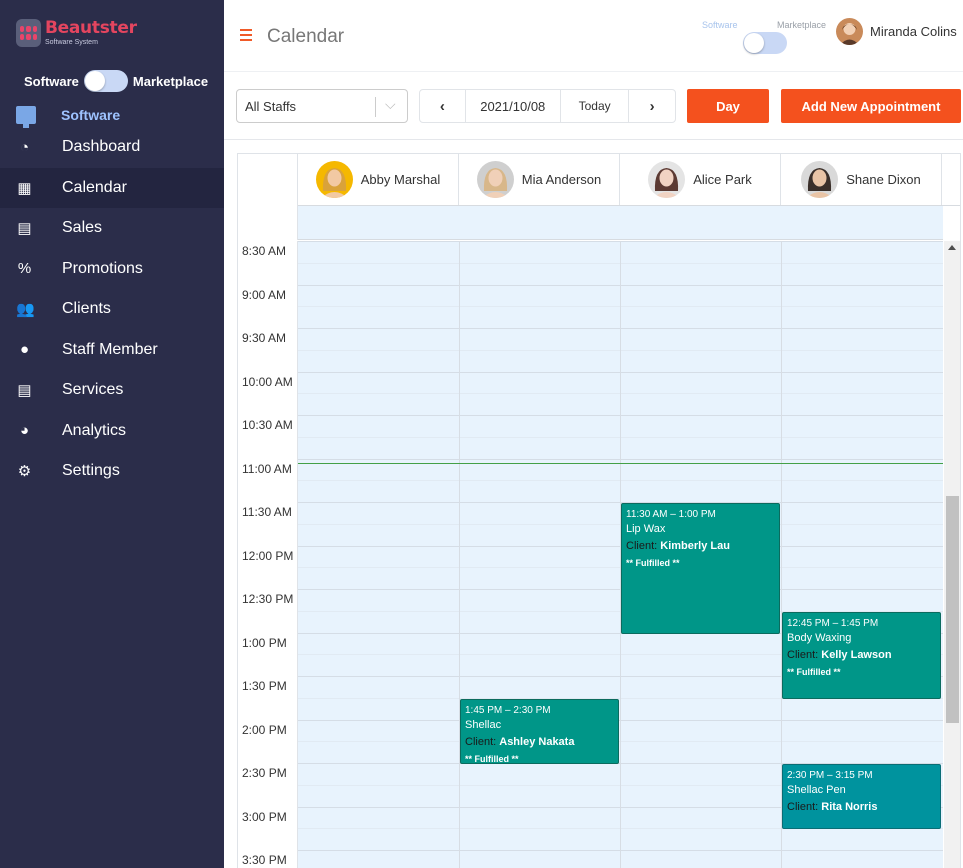 The width and height of the screenshot is (963, 868). I want to click on staff-filter-select: All Staffs ⌵, so click(322, 106).